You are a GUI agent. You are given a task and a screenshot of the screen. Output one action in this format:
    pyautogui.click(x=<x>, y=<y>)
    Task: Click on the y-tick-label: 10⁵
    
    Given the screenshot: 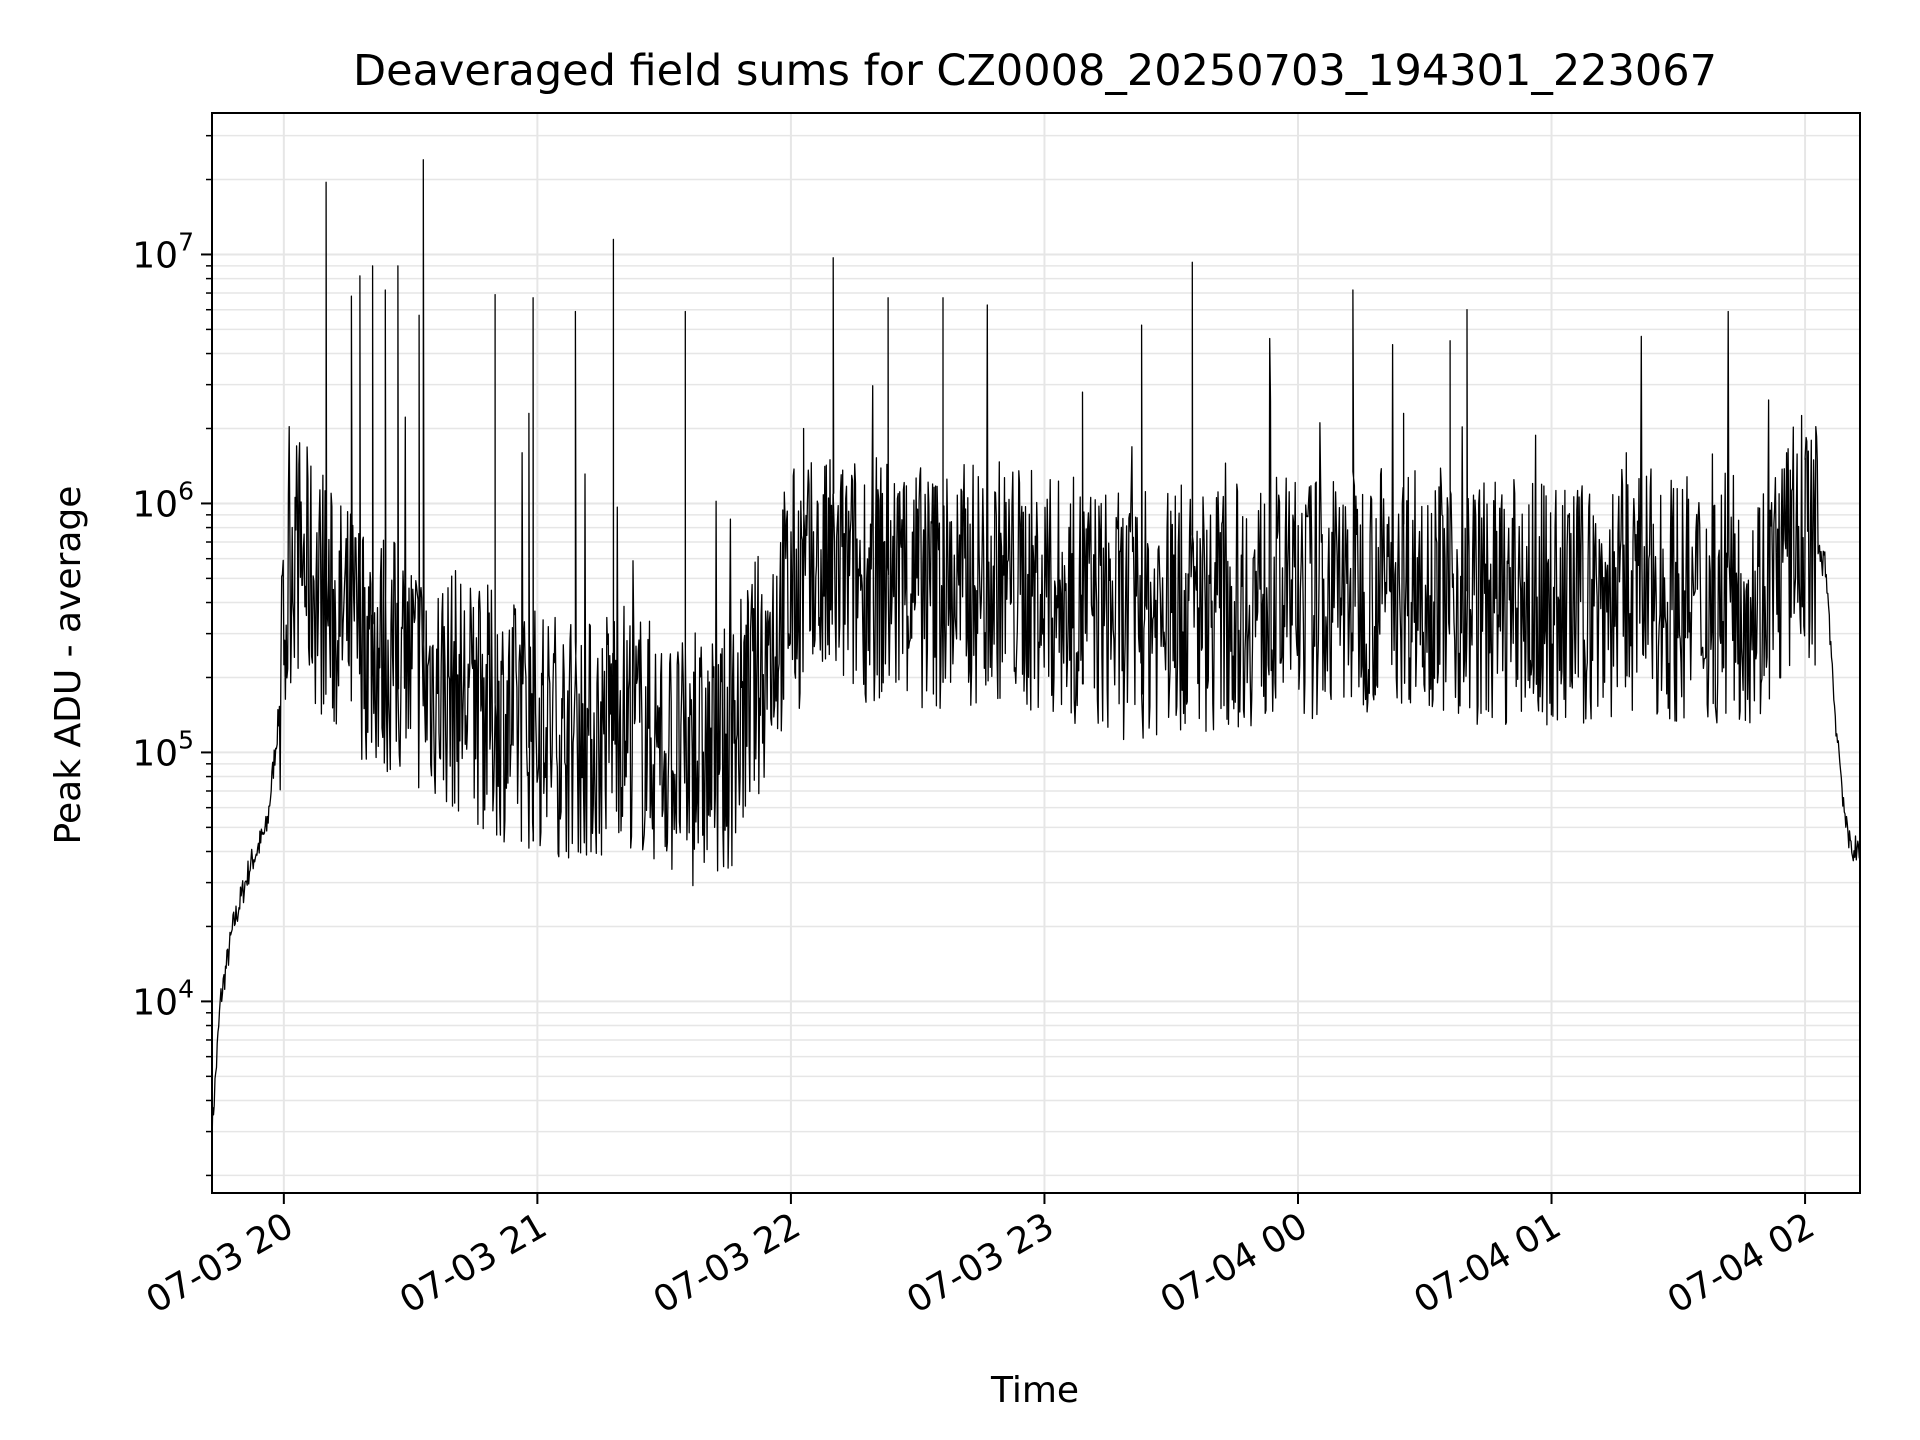 What is the action you would take?
    pyautogui.click(x=163, y=749)
    